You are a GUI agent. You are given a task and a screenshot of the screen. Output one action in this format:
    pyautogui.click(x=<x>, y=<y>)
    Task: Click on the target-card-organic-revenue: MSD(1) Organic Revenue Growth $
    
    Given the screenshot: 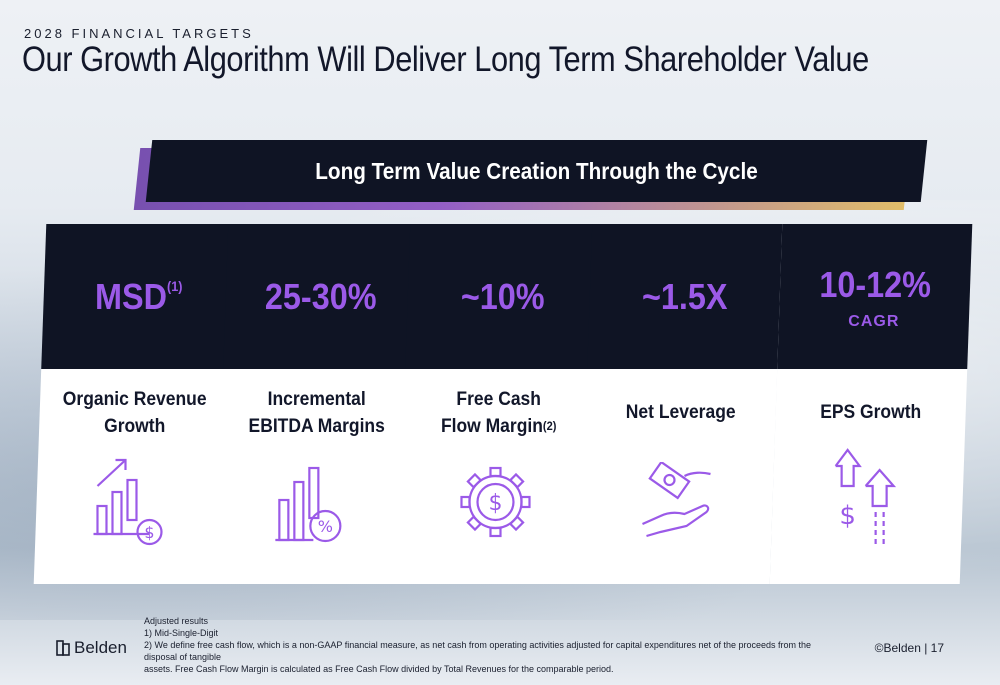 What is the action you would take?
    pyautogui.click(x=135, y=404)
    